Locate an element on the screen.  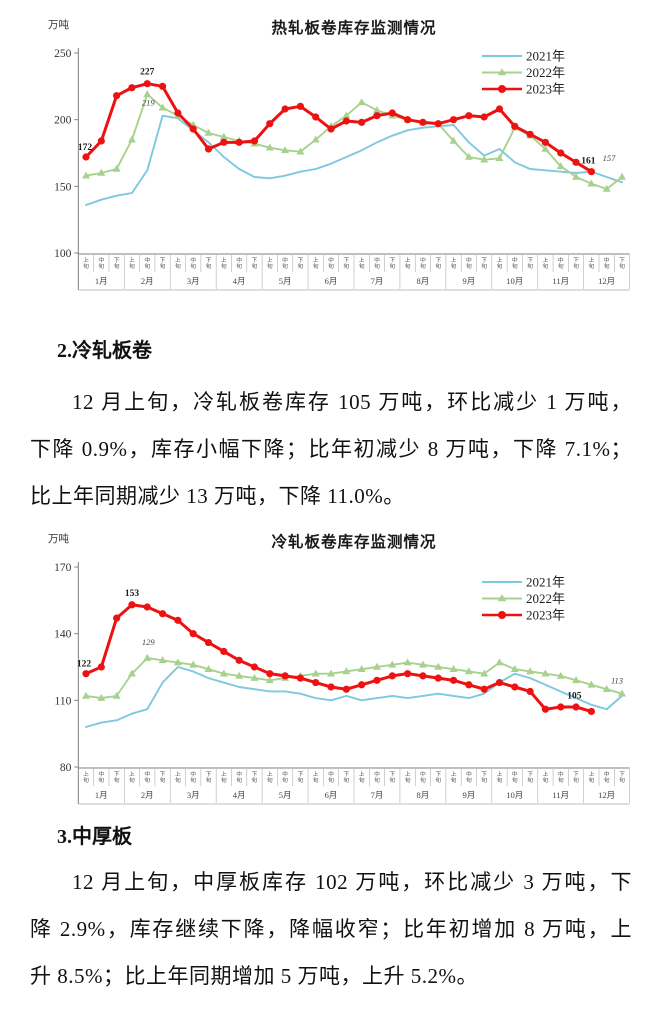
data-label: 161 is located at coordinates (588, 162).